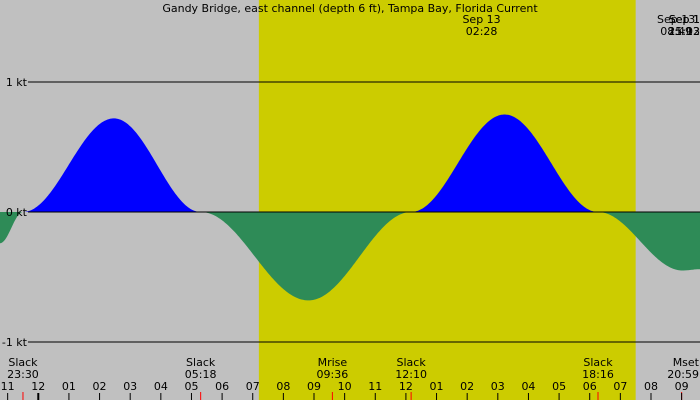 The image size is (700, 400). I want to click on hour-label-5: 04, so click(161, 386).